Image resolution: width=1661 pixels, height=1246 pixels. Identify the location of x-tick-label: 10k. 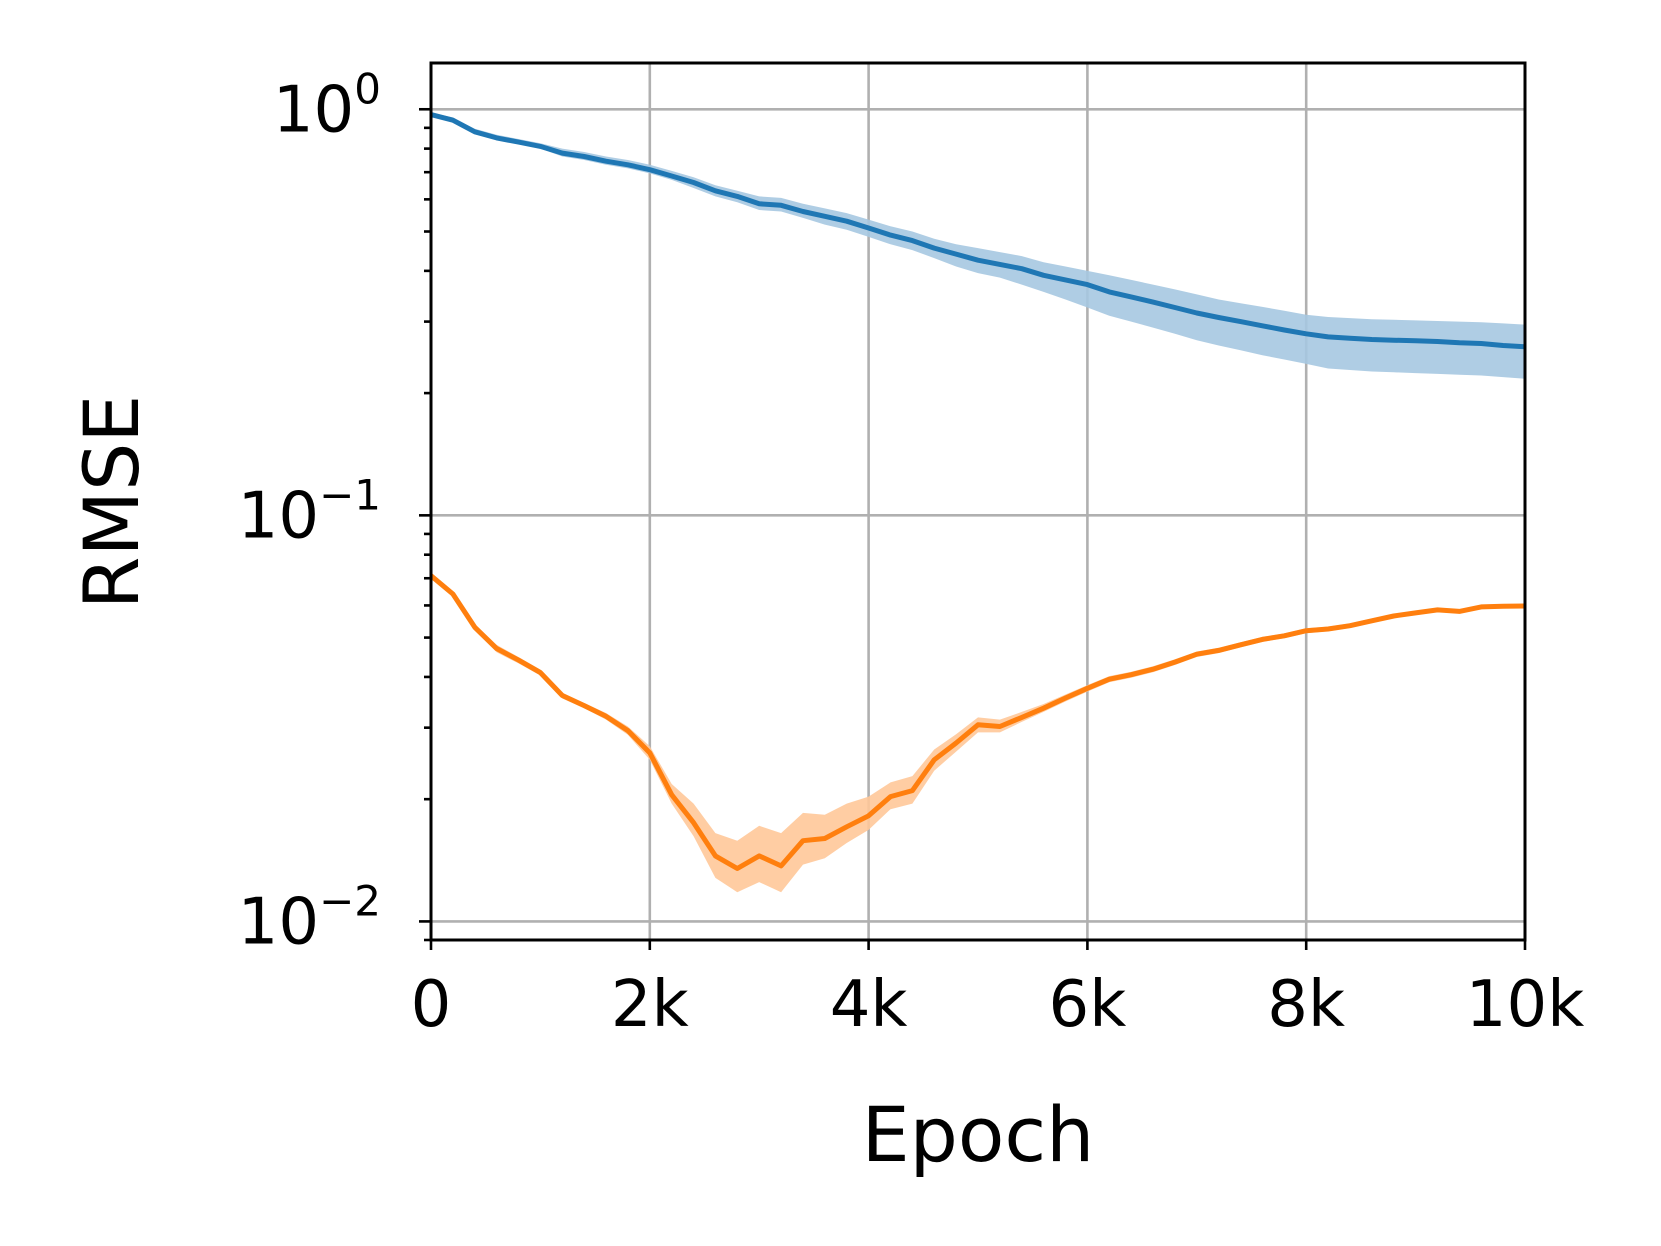
(1525, 1005).